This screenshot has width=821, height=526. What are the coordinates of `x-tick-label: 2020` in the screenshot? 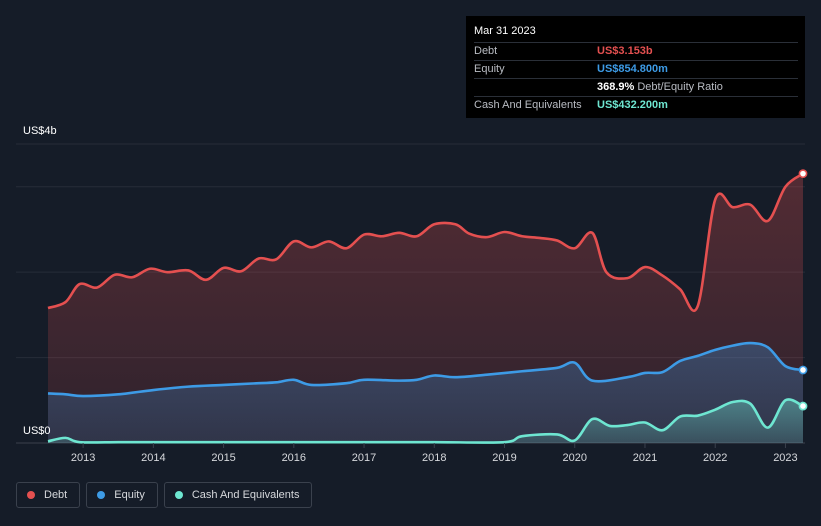 It's located at (575, 458).